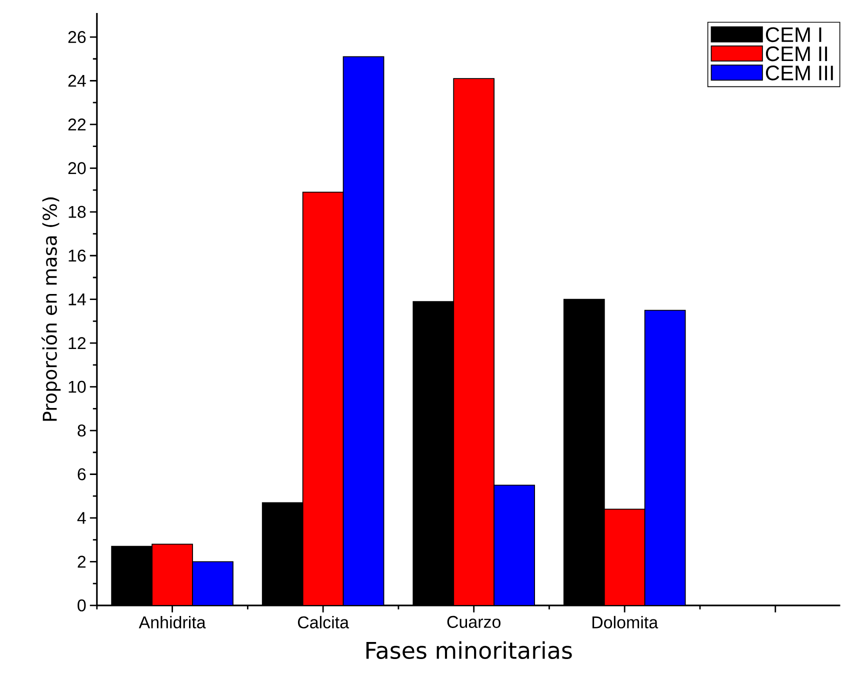  What do you see at coordinates (82, 474) in the screenshot?
I see `y-tick-label: 6` at bounding box center [82, 474].